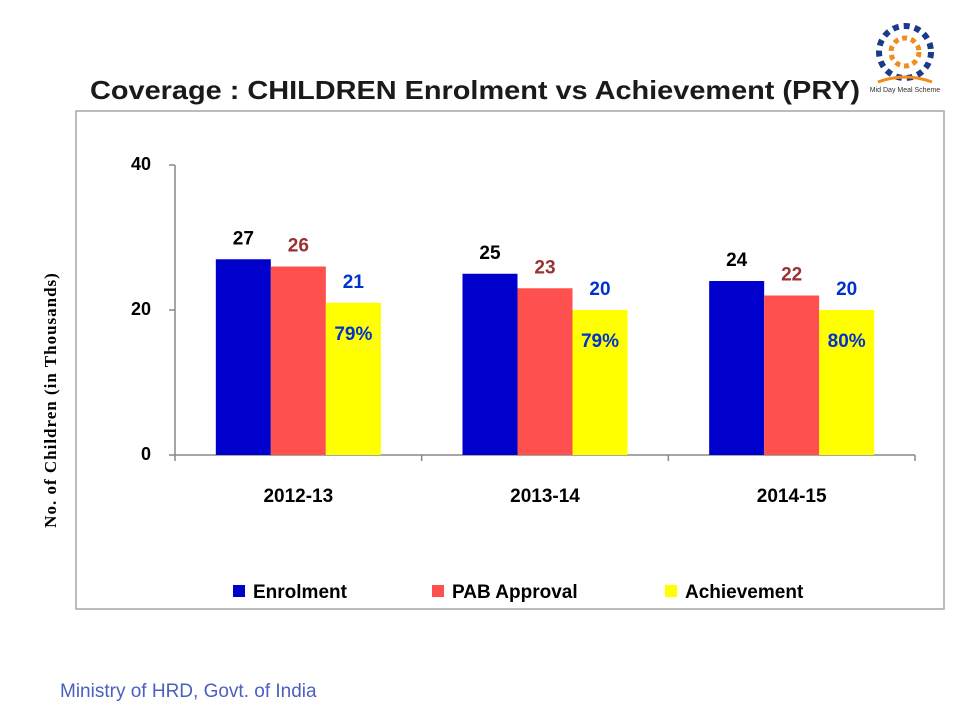 This screenshot has height=720, width=960. I want to click on data-label: 24, so click(737, 260).